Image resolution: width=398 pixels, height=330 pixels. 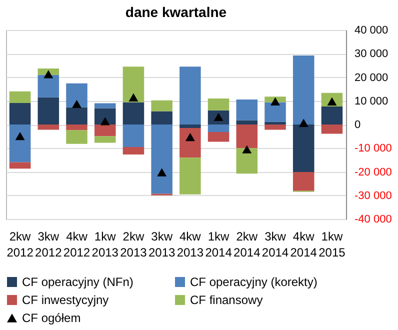 I want to click on y-tick-label: 40 000, so click(x=371, y=30).